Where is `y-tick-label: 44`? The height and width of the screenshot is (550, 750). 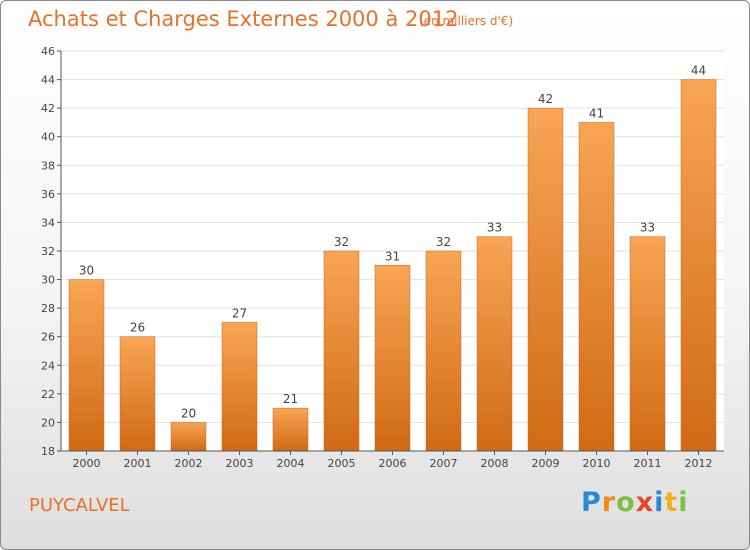
y-tick-label: 44 is located at coordinates (48, 80).